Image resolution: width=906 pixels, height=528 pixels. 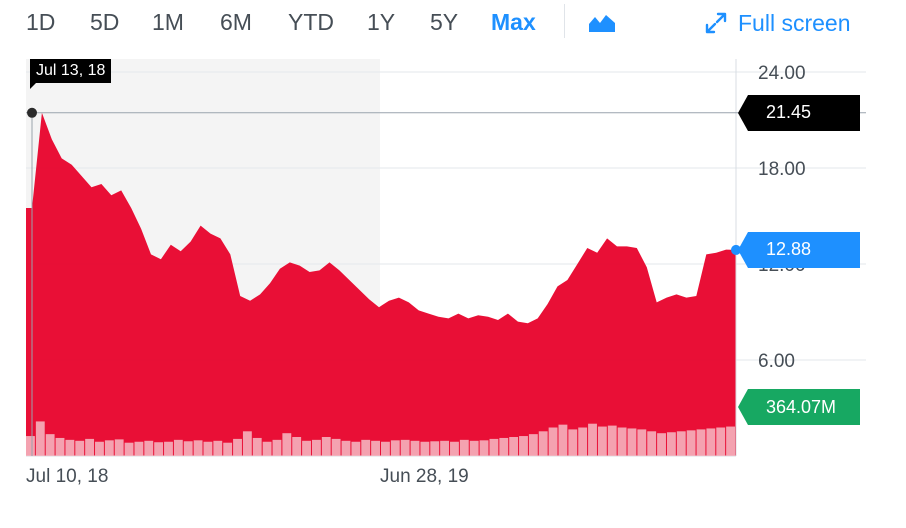 I want to click on crosshair-date-label: Jul 13, 18, so click(x=71, y=74).